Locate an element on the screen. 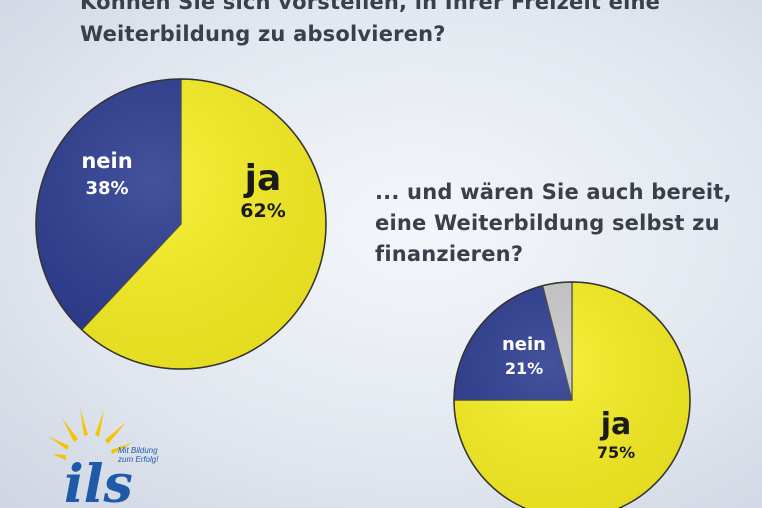 Image resolution: width=762 pixels, height=508 pixels. question-2-line-1: ... und wären Sie auch bereit, is located at coordinates (553, 192).